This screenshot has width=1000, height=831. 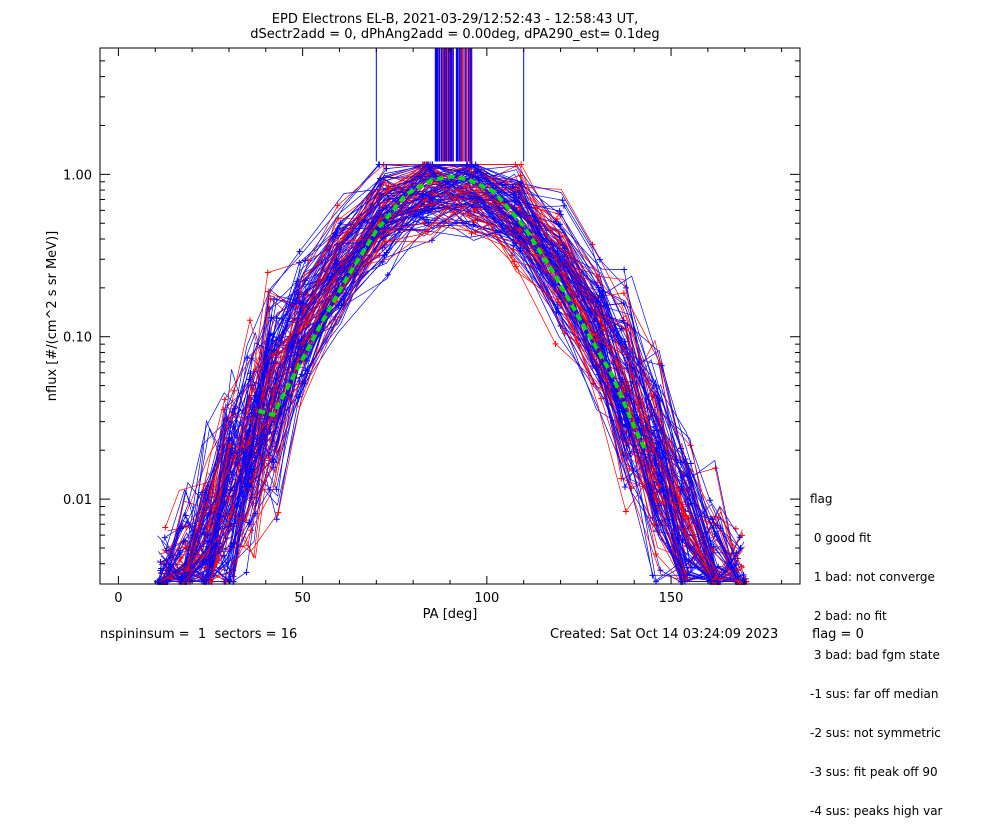 I want to click on legend-item: -1 sus: far off median, so click(x=874, y=694).